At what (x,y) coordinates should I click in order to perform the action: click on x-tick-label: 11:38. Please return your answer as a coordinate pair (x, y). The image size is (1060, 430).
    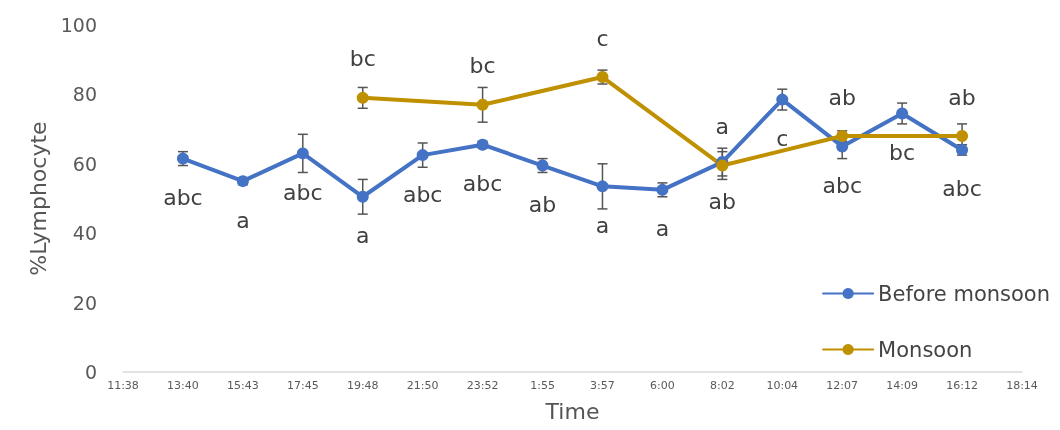
    Looking at the image, I should click on (123, 385).